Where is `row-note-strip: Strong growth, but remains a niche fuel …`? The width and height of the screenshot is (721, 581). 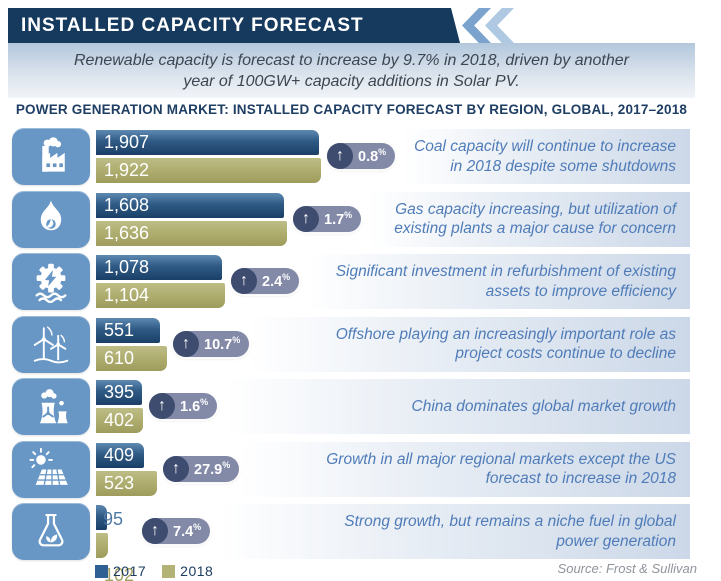
row-note-strip: Strong growth, but remains a niche fuel … is located at coordinates (454, 531).